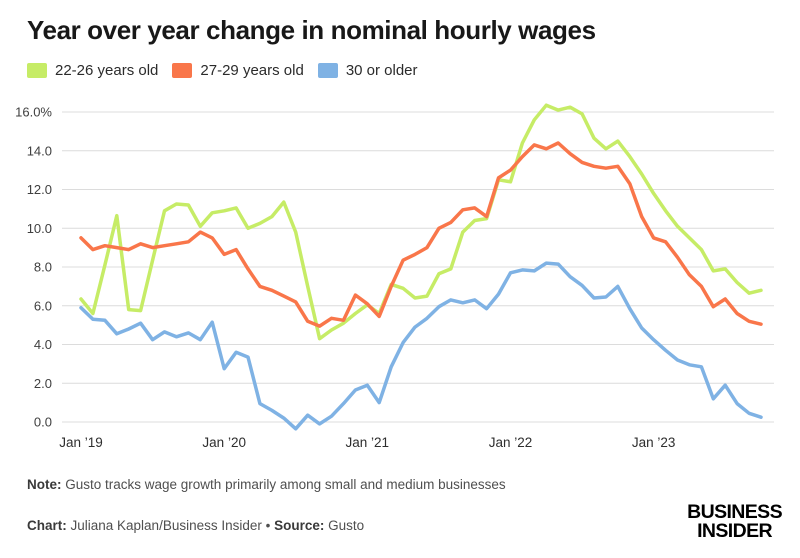  What do you see at coordinates (654, 442) in the screenshot?
I see `x-axis-tick-label: Jan ’23` at bounding box center [654, 442].